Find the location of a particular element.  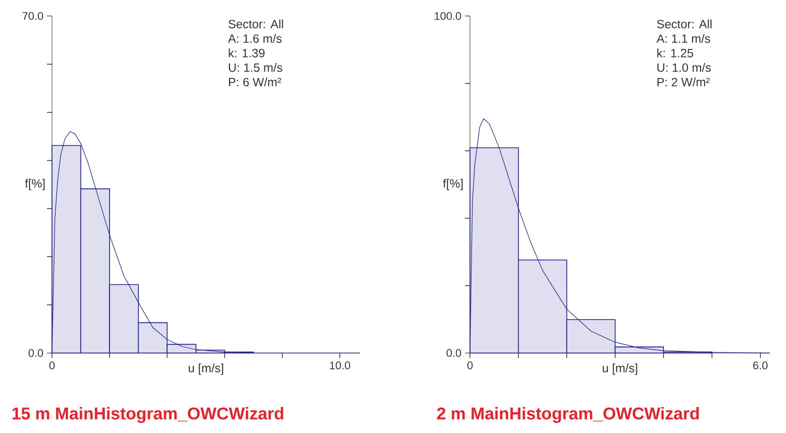

text: 2 m MainHistogram_OWCWizard is located at coordinates (568, 415).